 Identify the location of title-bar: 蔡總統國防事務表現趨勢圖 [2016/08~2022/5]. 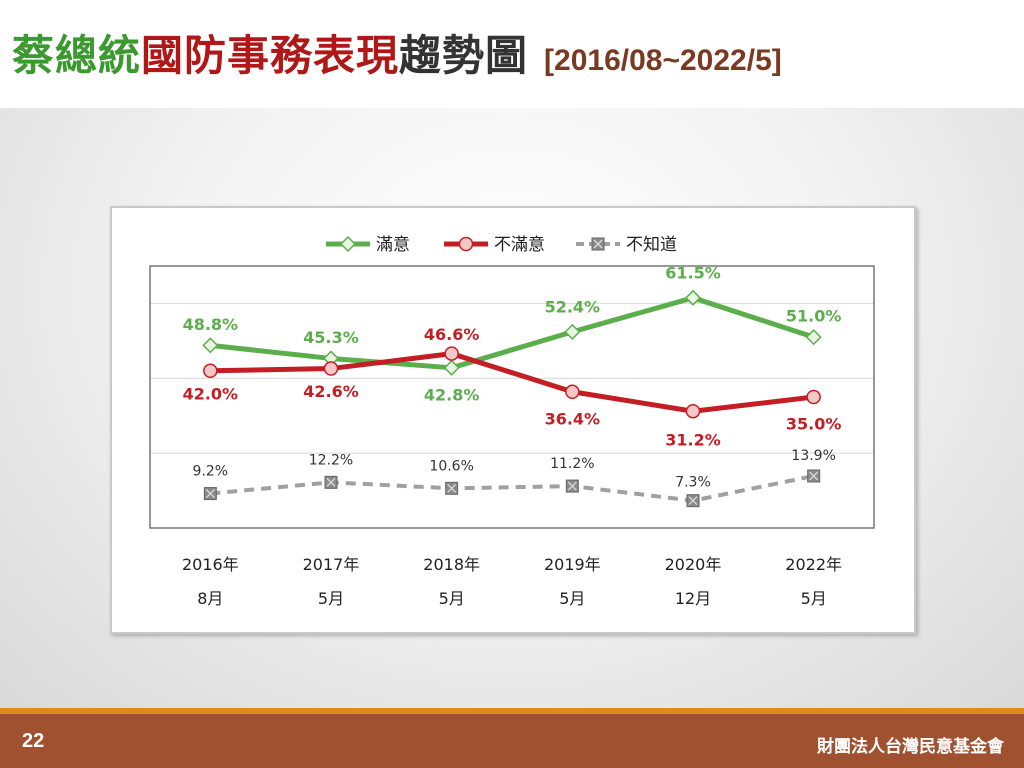
(512, 54).